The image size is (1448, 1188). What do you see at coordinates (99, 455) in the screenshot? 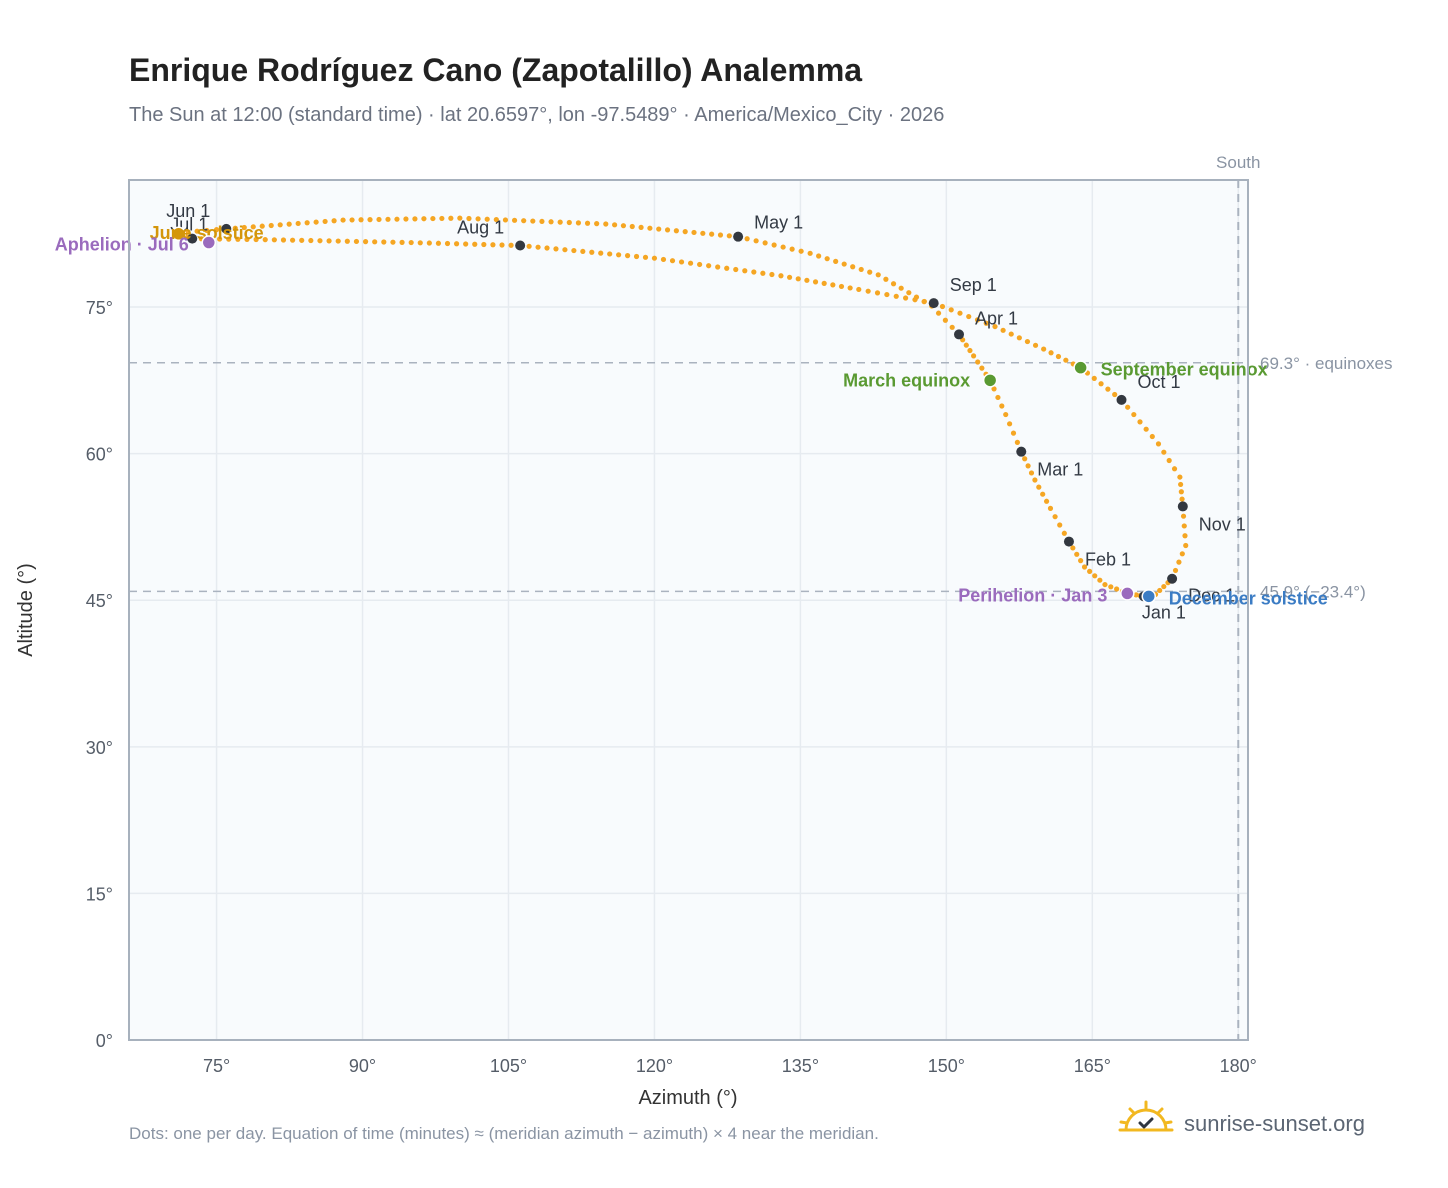
I see `y-tick-label: 60°` at bounding box center [99, 455].